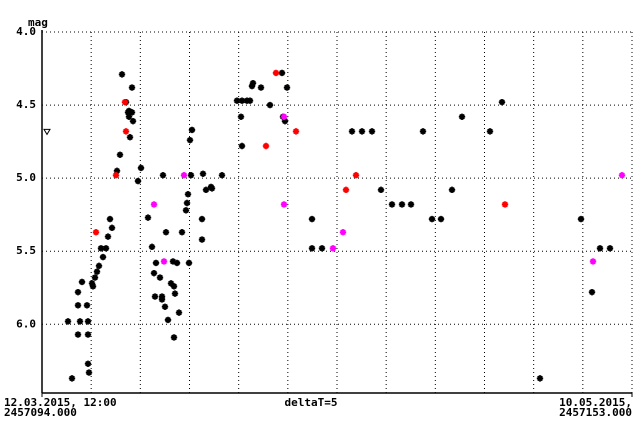  What do you see at coordinates (40, 412) in the screenshot?
I see `x-tick-sublabel: 2457094.000` at bounding box center [40, 412].